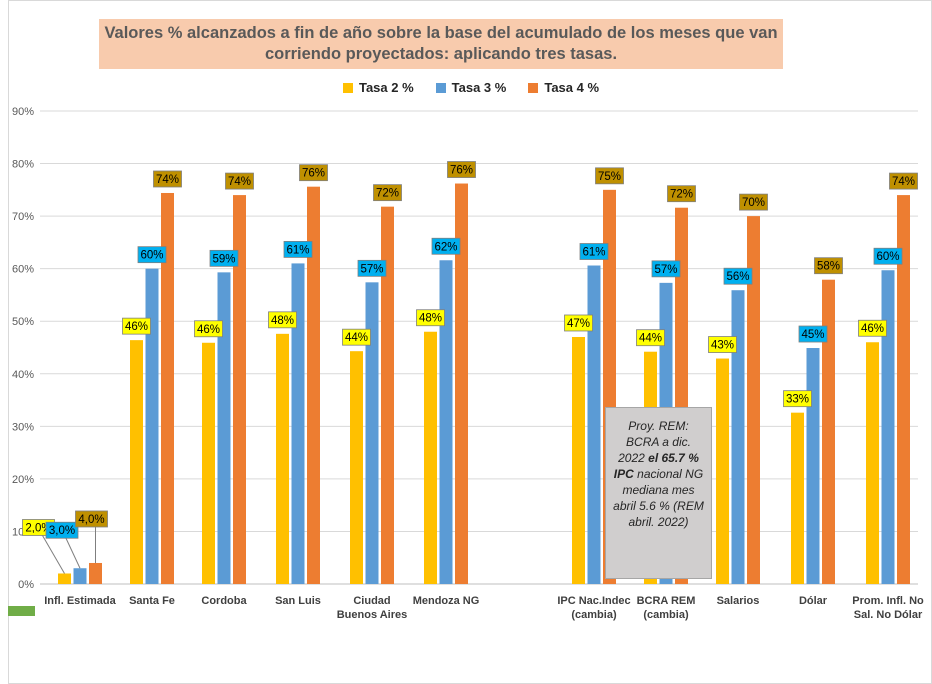 This screenshot has width=932, height=684. I want to click on y-tick-label: 30%, so click(23, 427).